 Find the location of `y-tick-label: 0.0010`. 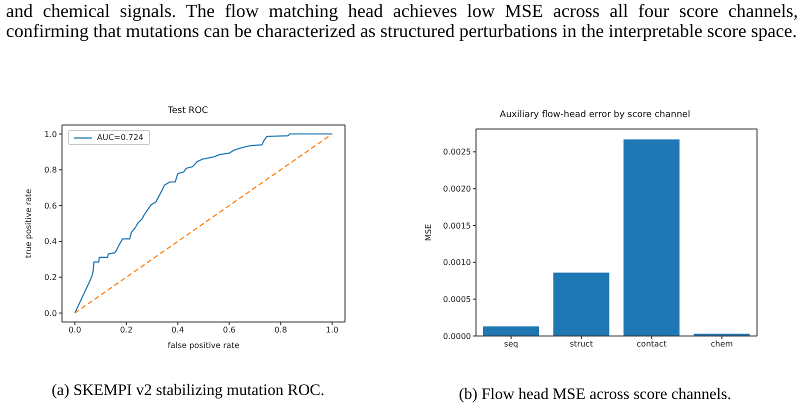

y-tick-label: 0.0010 is located at coordinates (457, 263).